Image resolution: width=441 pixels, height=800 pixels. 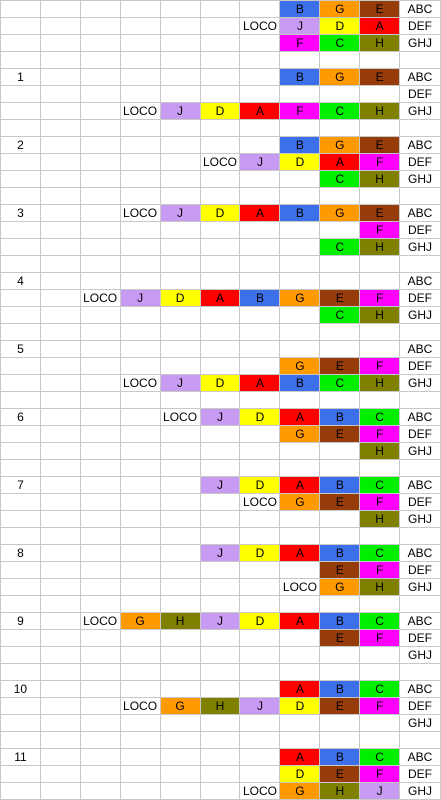 What do you see at coordinates (180, 621) in the screenshot?
I see `wagon-h: H` at bounding box center [180, 621].